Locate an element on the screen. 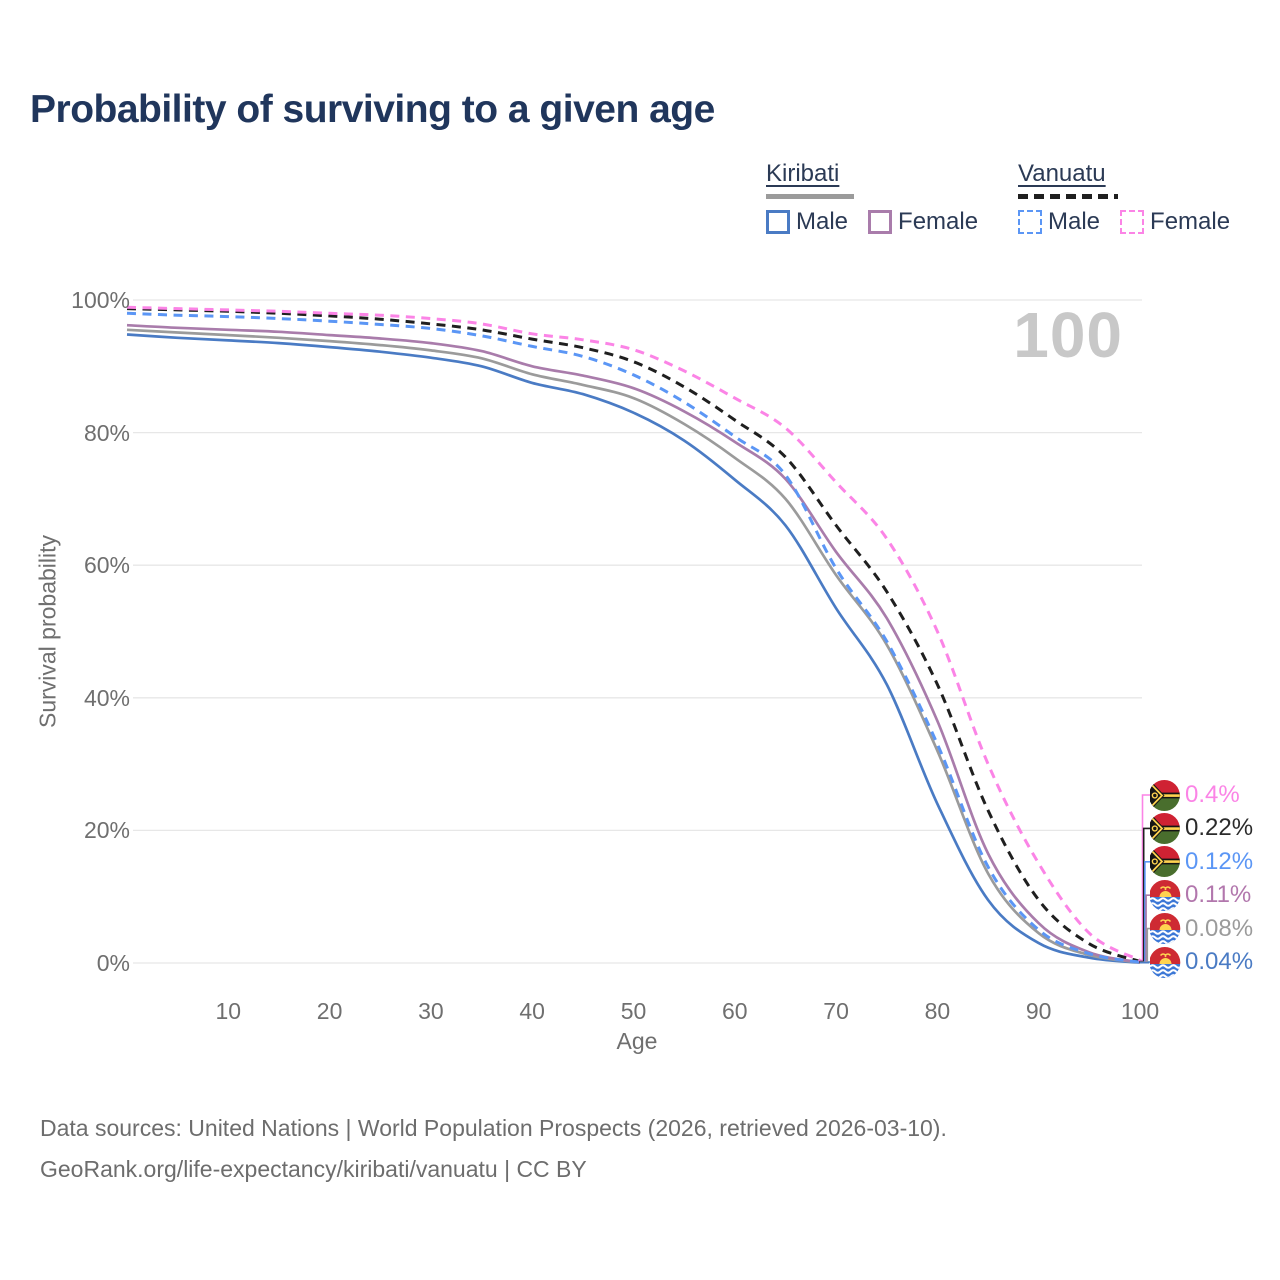 This screenshot has width=1280, height=1280. y-tick-60: 60% is located at coordinates (106, 565).